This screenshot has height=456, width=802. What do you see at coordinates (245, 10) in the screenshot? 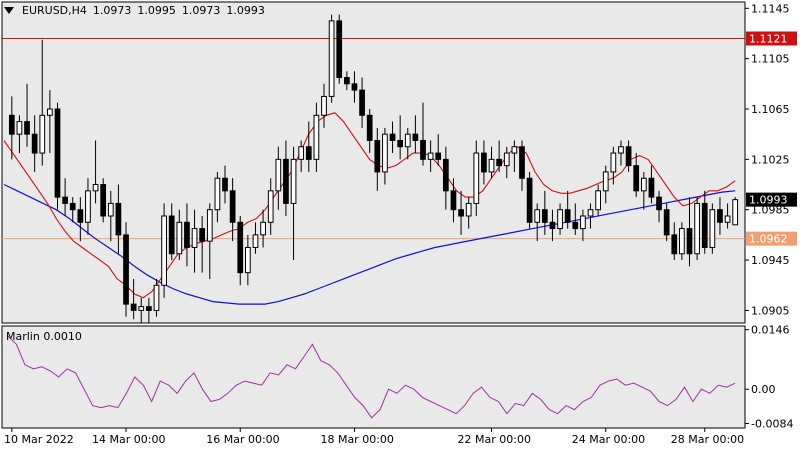
I see `close-value: 1.0993` at bounding box center [245, 10].